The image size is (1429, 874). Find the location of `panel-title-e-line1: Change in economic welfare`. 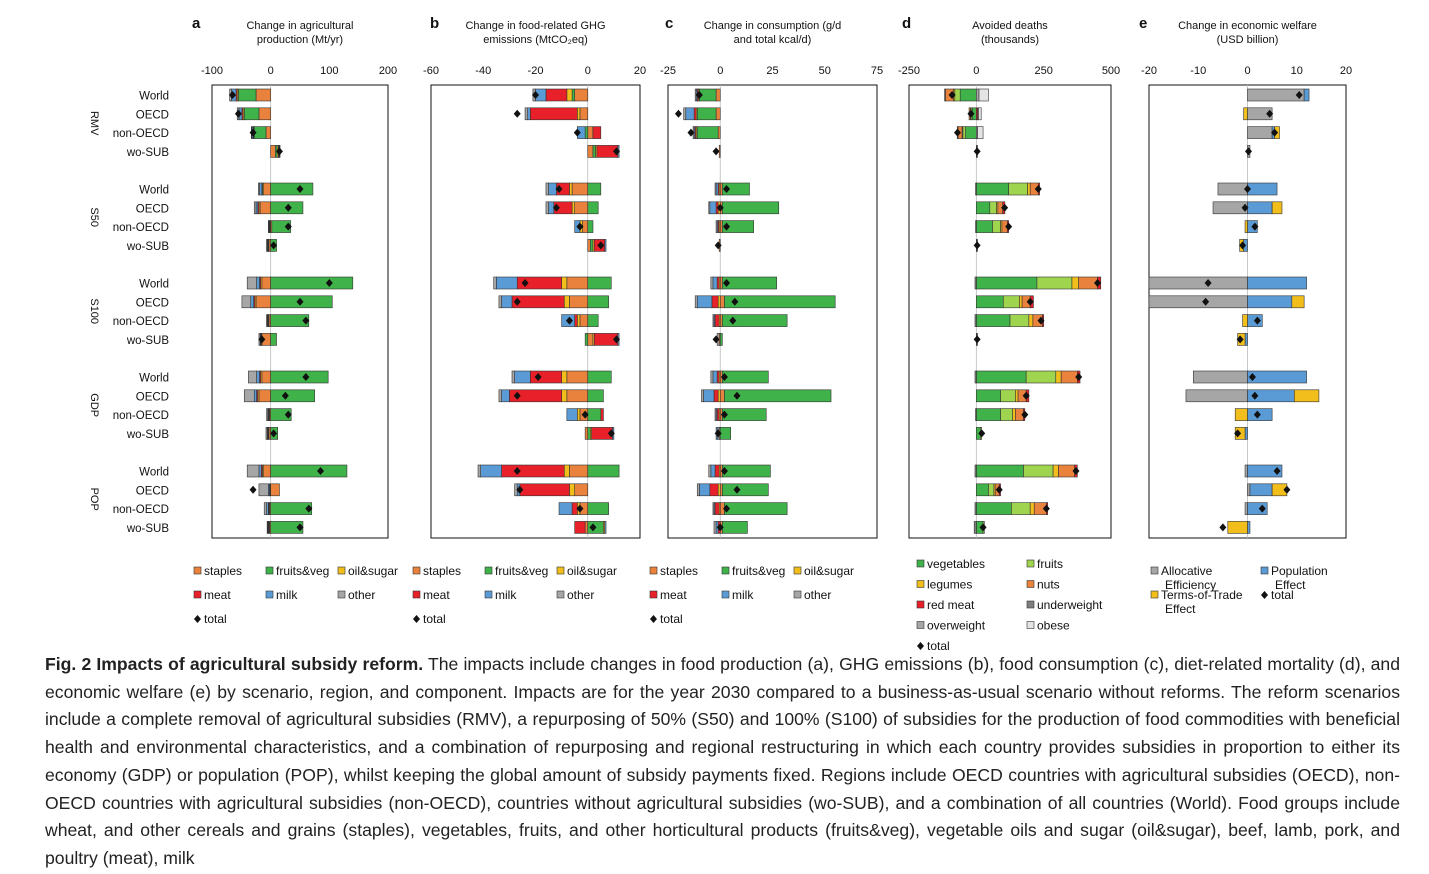

panel-title-e-line1: Change in economic welfare is located at coordinates (1247, 26).